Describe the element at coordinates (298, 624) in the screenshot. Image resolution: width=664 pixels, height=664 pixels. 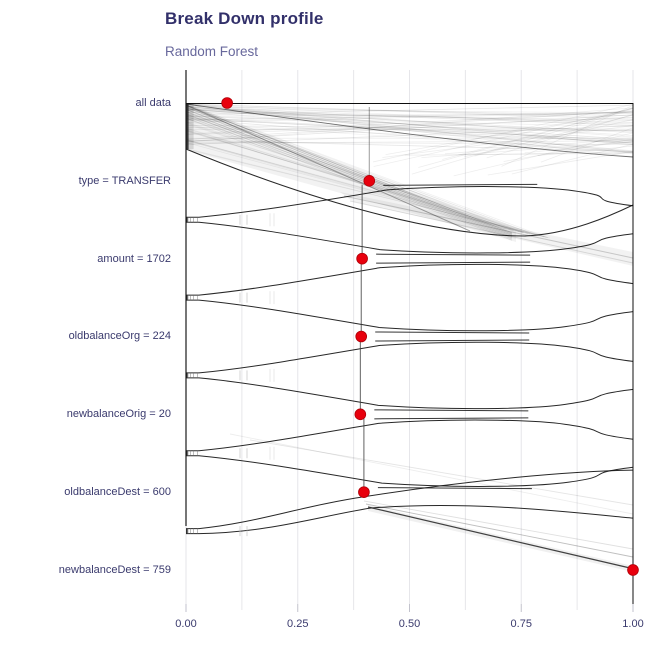
I see `x-tick-label-1: 0.25` at that location.